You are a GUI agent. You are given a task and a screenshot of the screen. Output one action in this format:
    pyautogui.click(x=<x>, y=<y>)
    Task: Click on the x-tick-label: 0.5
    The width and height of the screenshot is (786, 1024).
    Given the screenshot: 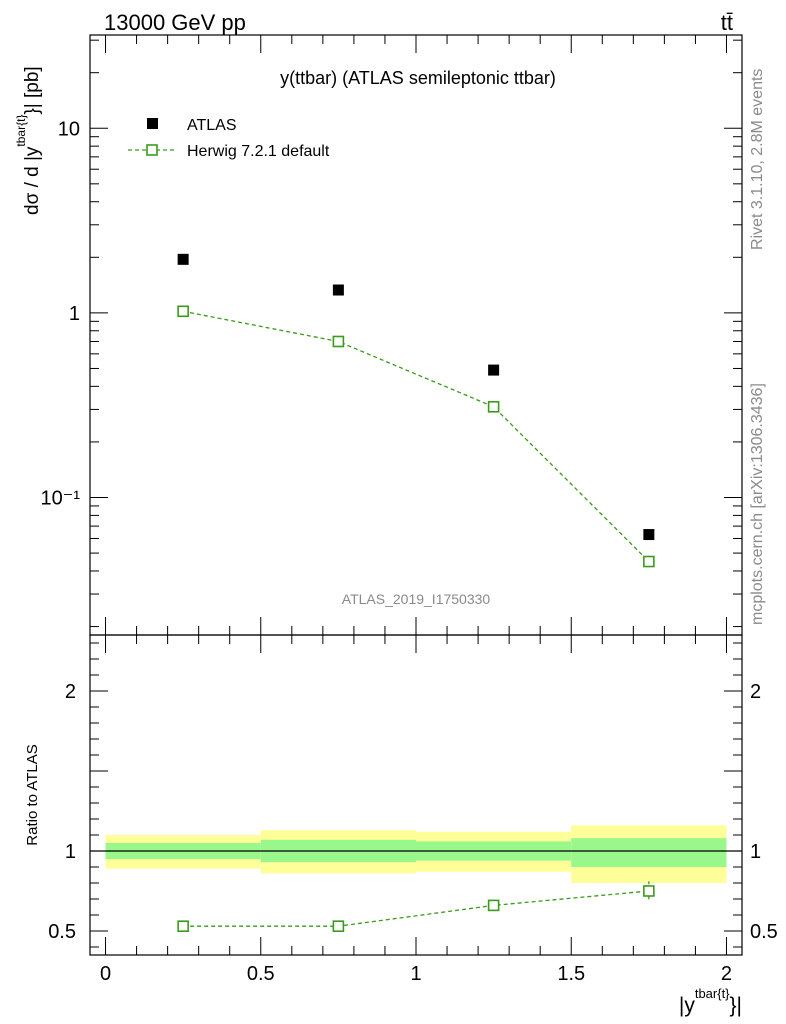 What is the action you would take?
    pyautogui.click(x=261, y=974)
    